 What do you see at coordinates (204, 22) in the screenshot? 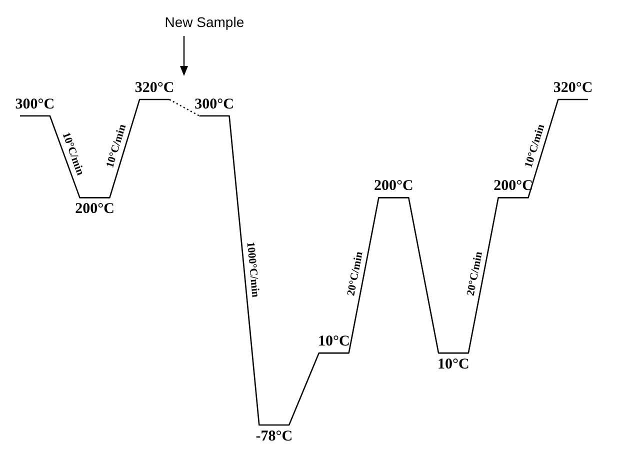
I see `text: New Sample` at bounding box center [204, 22].